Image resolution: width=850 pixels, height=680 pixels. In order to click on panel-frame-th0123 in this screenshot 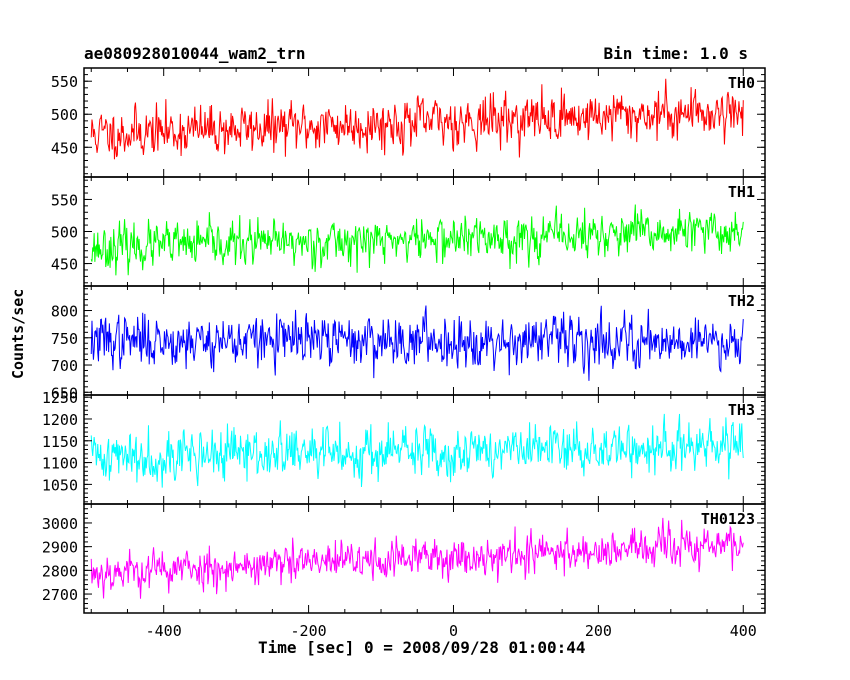, I will do `click(424, 558)`.